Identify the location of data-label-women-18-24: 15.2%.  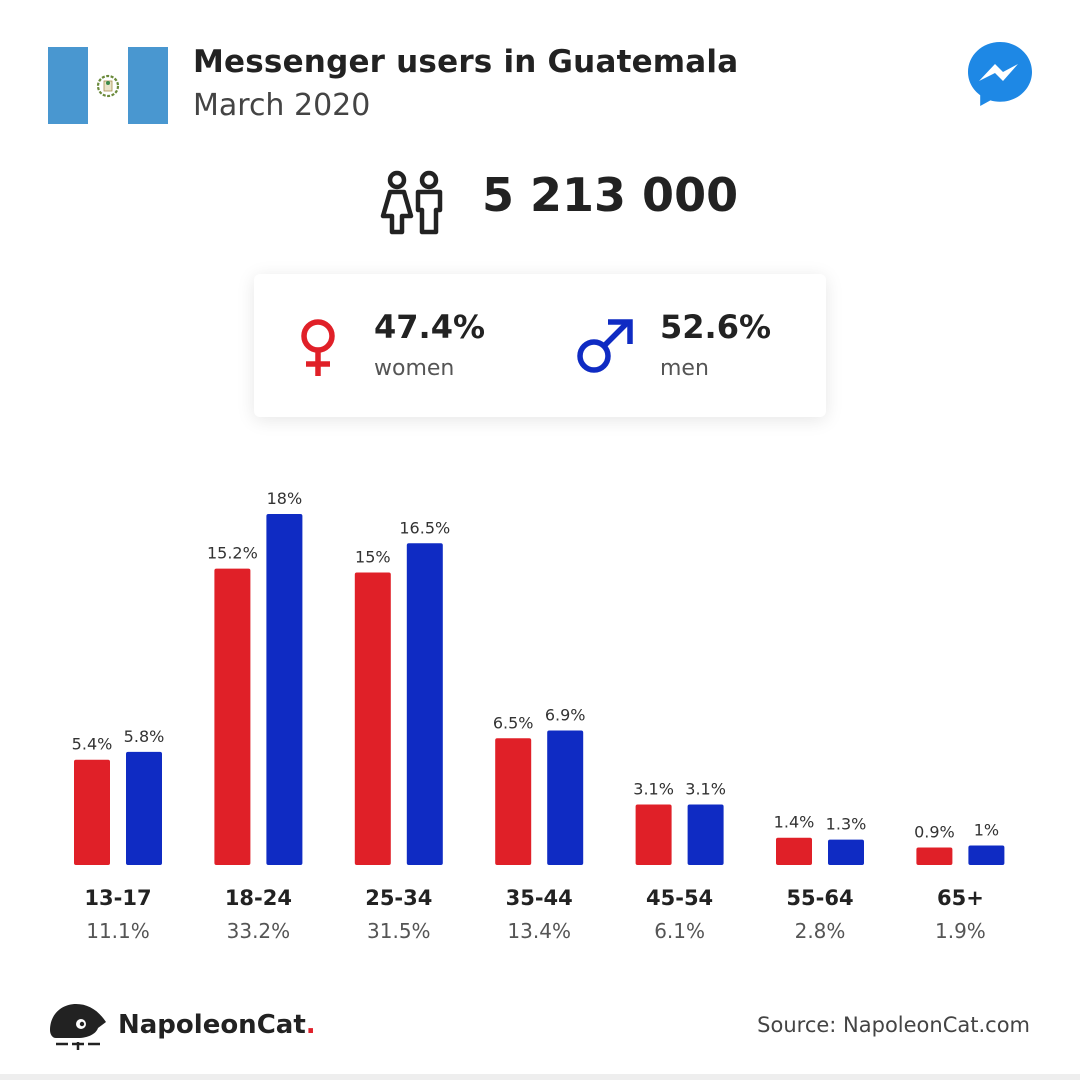
(232, 553).